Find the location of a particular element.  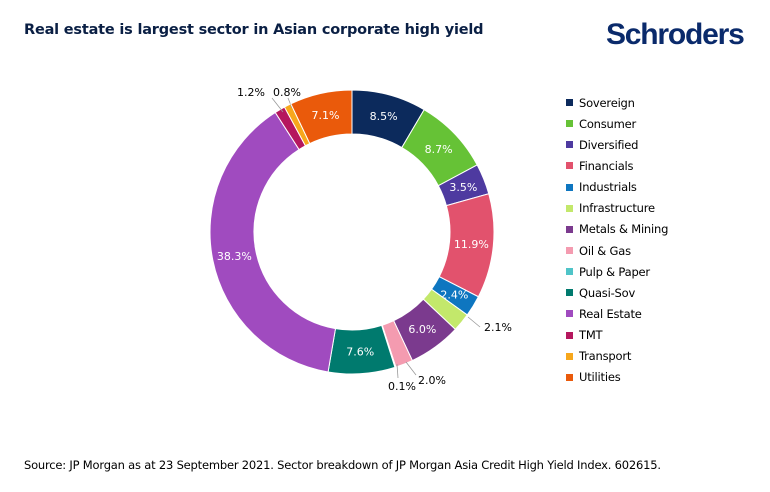

legend-item-transport: Transport is located at coordinates (617, 356).